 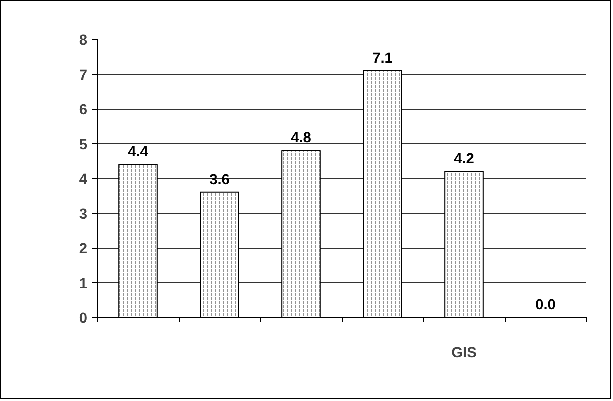 I want to click on data-label: 4.8, so click(x=301, y=138).